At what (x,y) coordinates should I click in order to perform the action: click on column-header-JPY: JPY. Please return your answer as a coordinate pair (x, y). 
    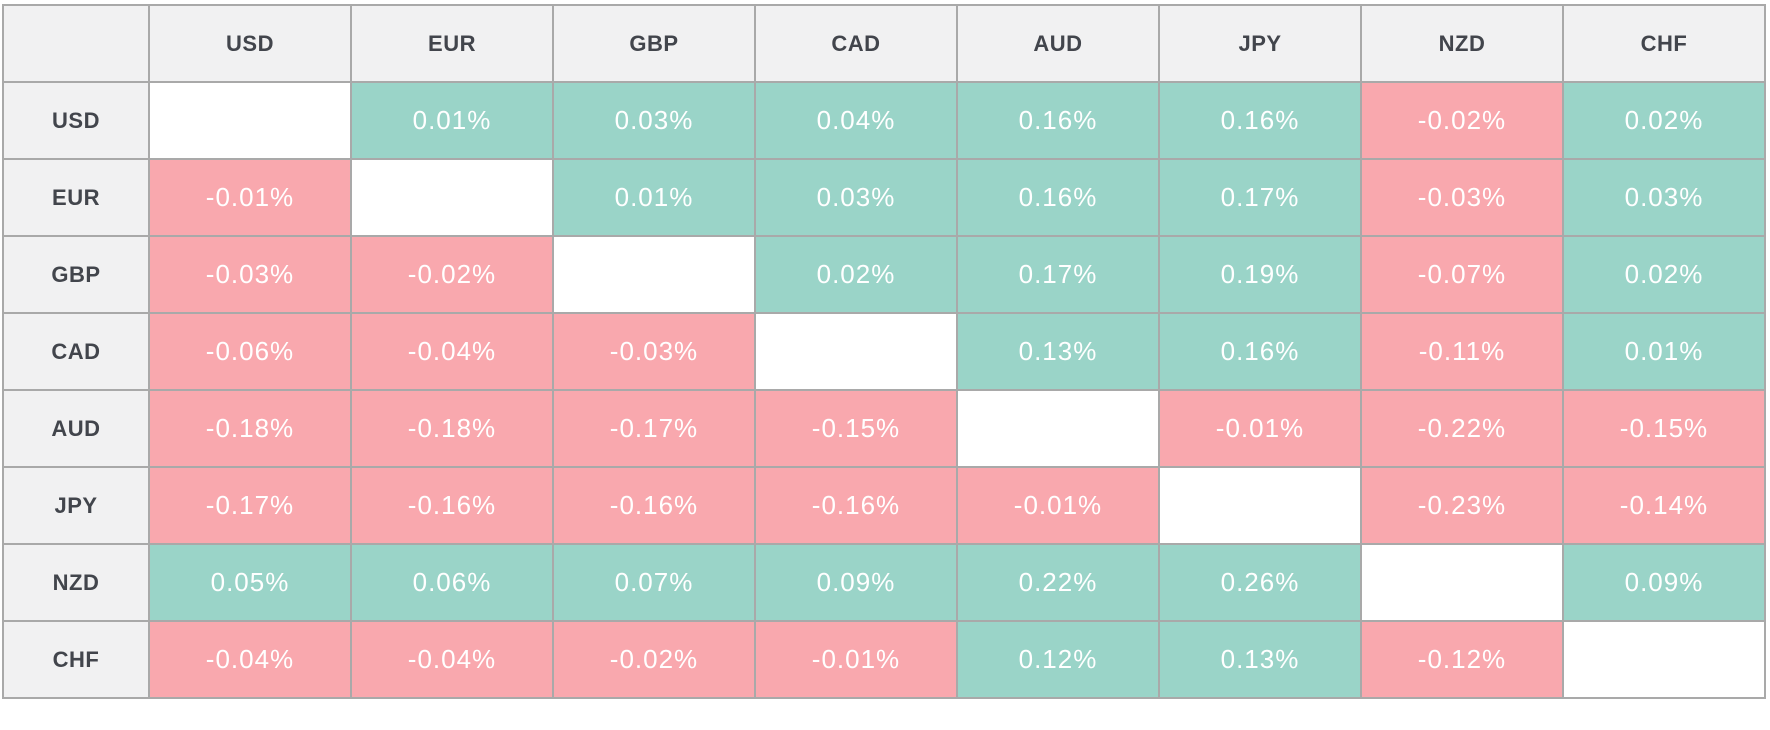
    Looking at the image, I should click on (1260, 43).